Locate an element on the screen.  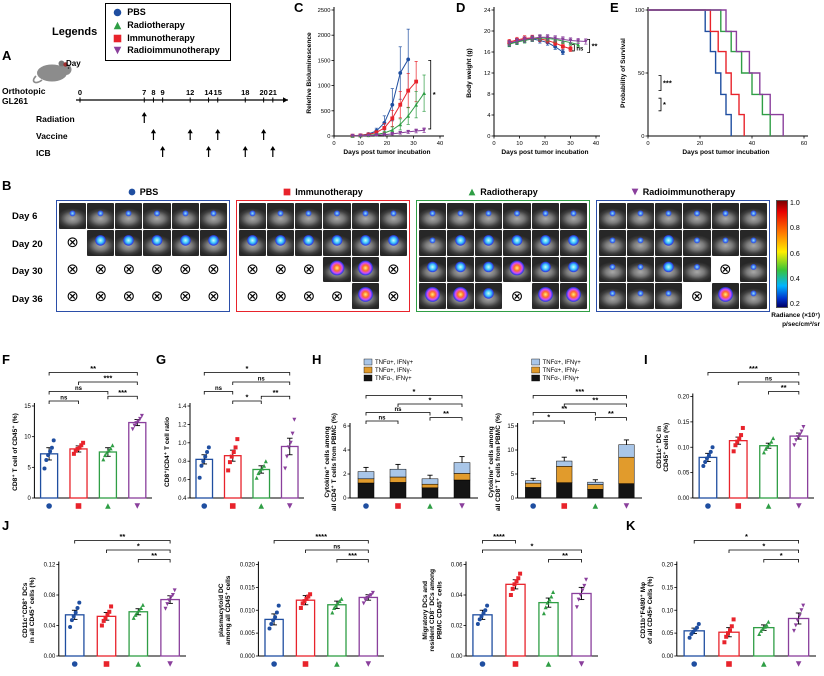
bioluminescence-group-radiotherapy: Radiotherapy ⊗ is located at coordinates (503, 248).